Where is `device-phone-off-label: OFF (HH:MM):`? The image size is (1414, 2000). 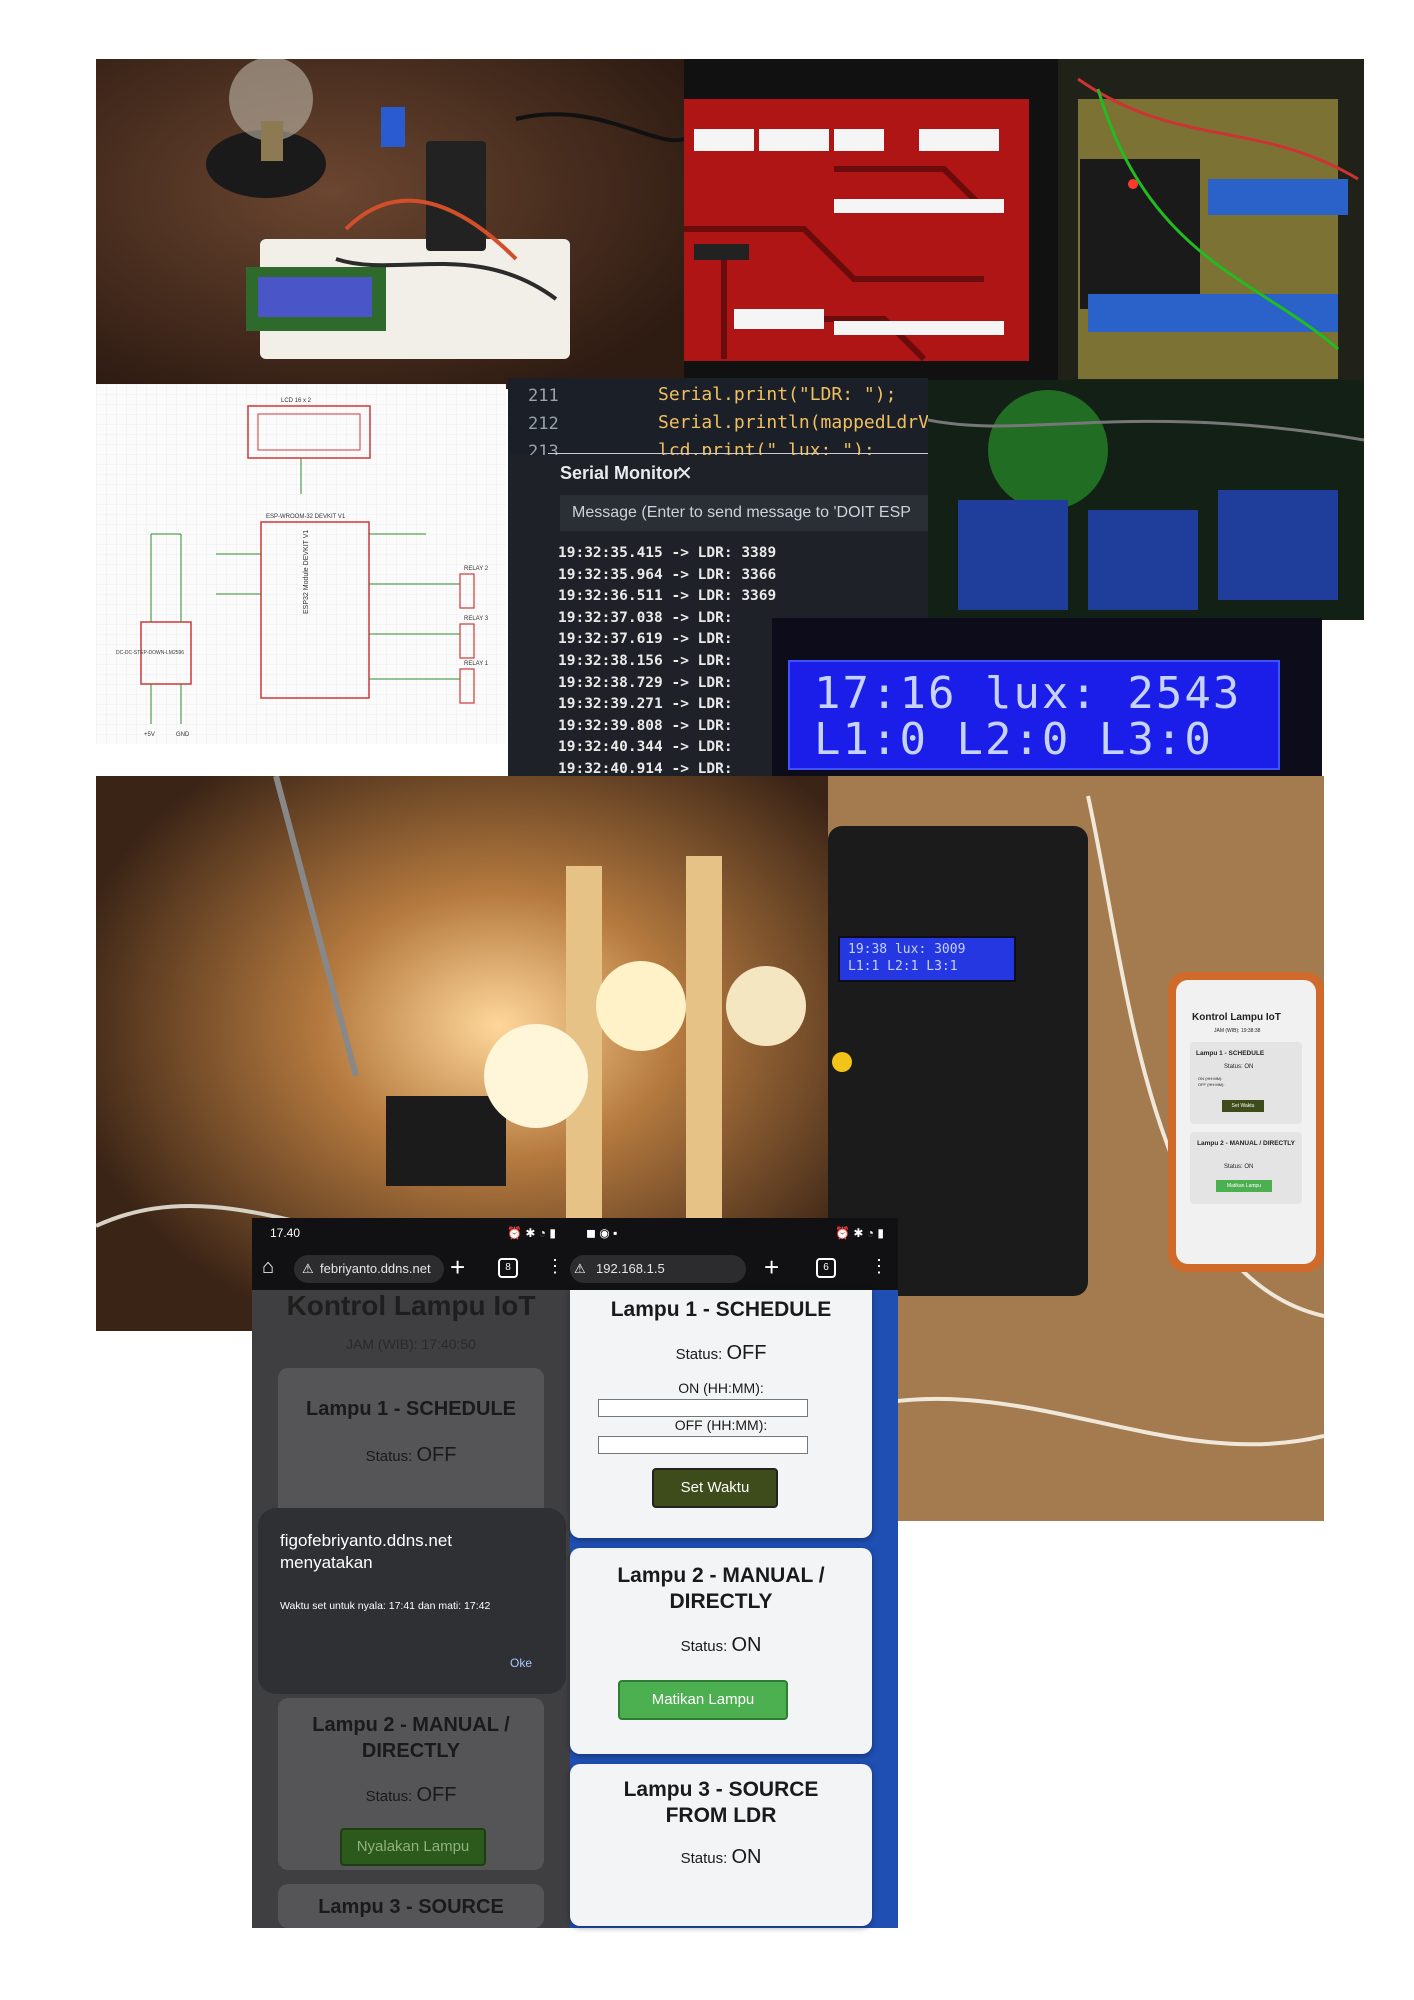
device-phone-off-label: OFF (HH:MM): is located at coordinates (1211, 1084).